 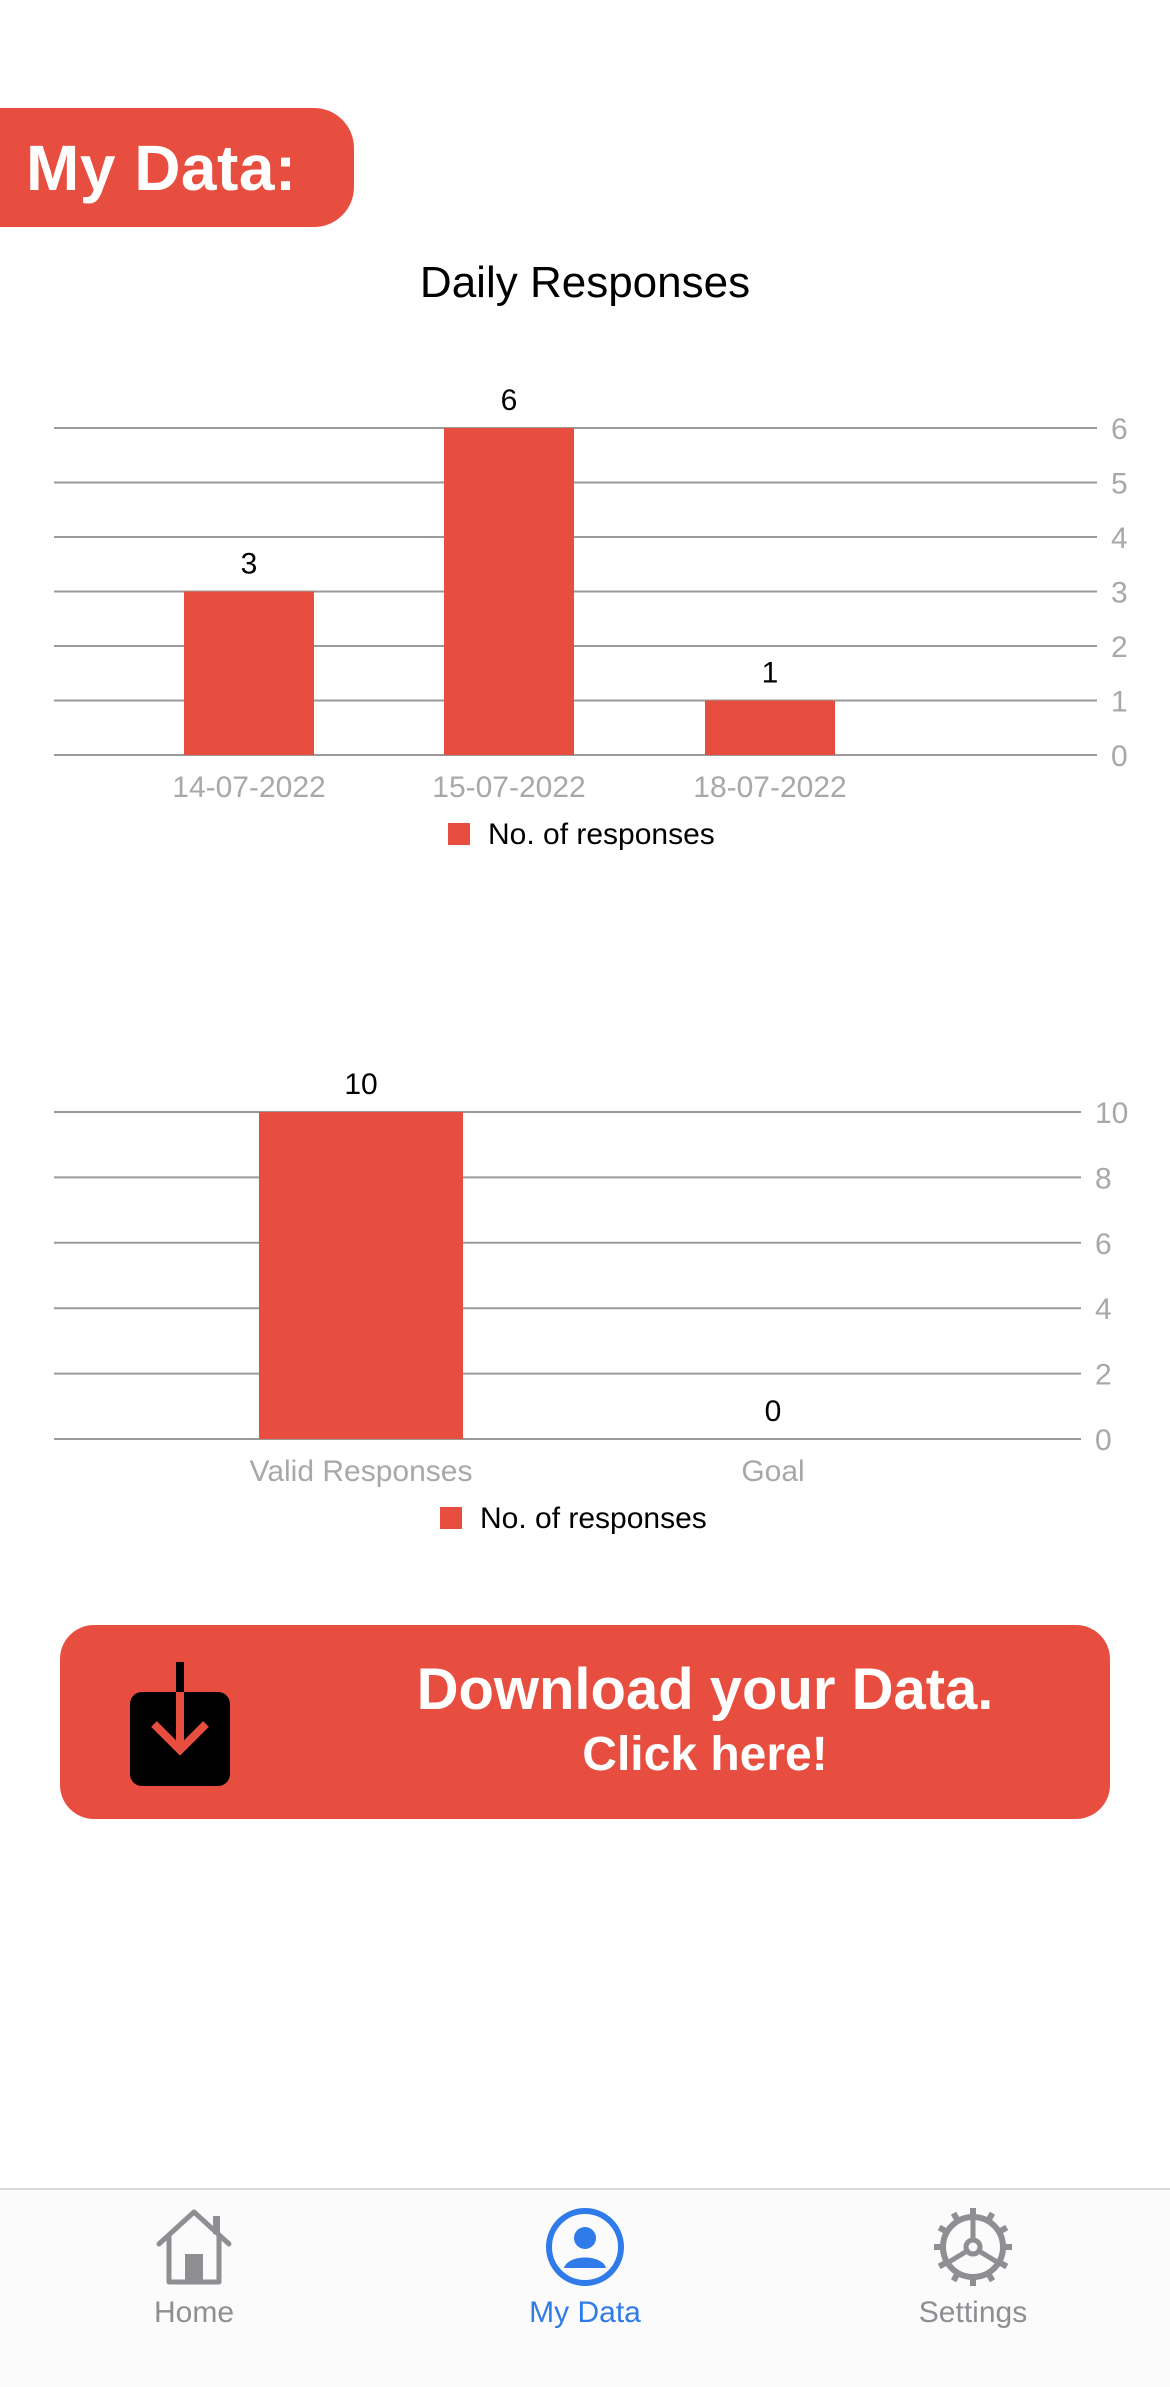 I want to click on tab-bar: Home My Data Settings, so click(x=585, y=2287).